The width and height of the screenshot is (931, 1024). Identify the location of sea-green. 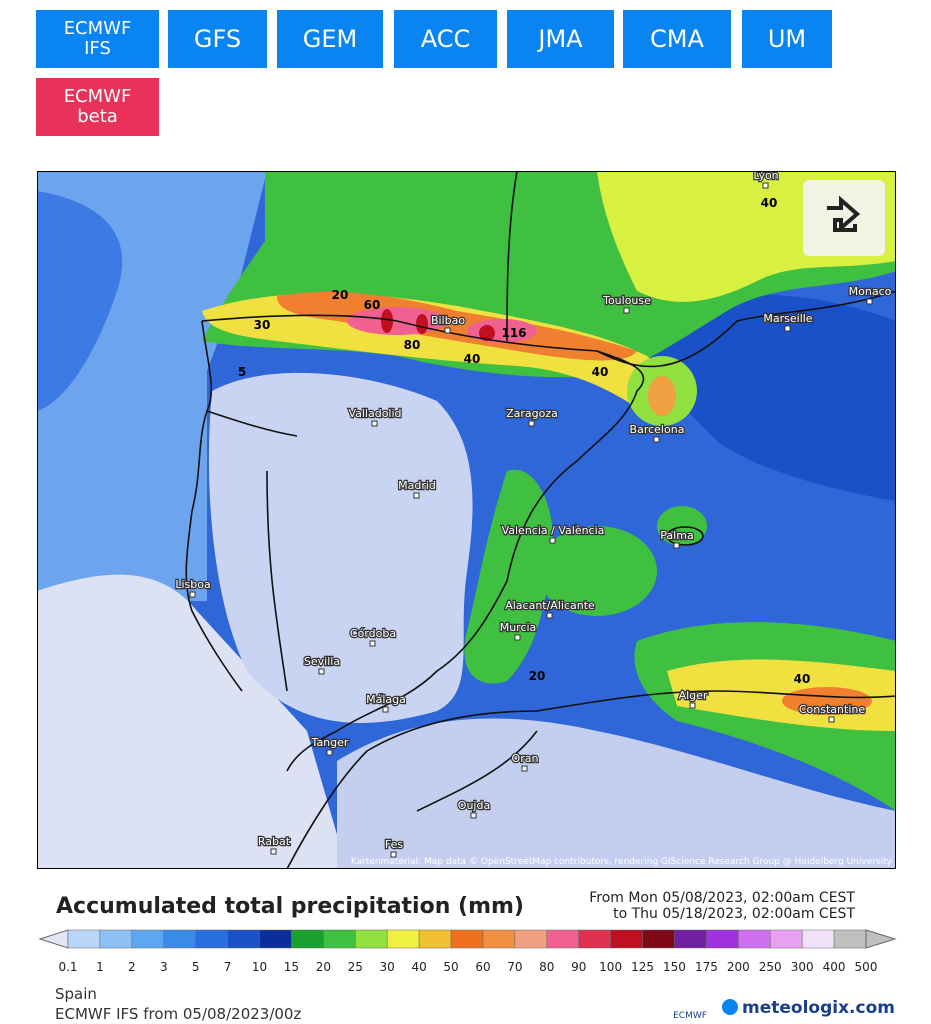
(597, 571).